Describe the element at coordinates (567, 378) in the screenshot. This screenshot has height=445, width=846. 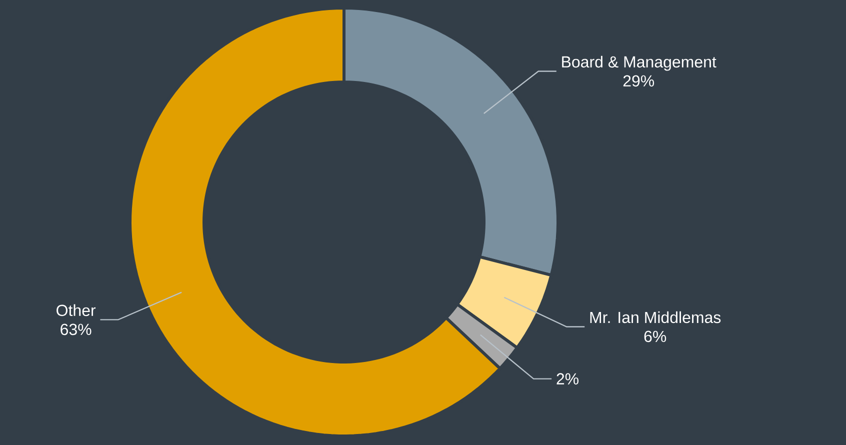
I see `data-label: 2%` at that location.